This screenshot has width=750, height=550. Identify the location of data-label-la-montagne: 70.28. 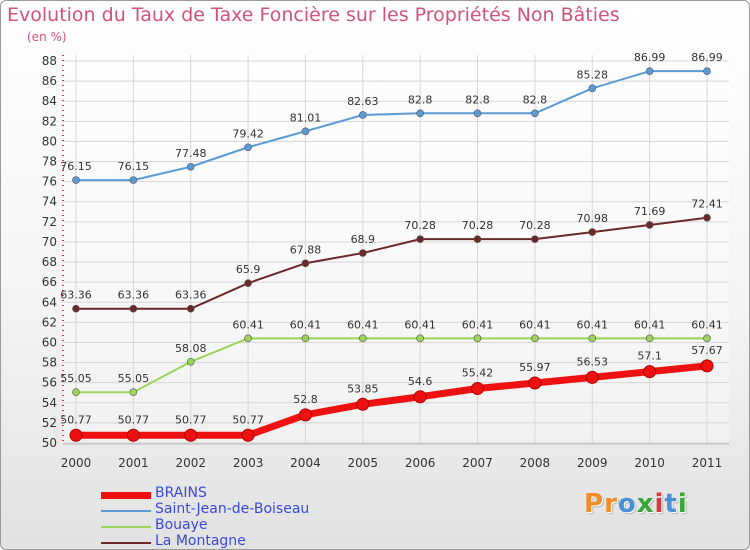
(420, 225).